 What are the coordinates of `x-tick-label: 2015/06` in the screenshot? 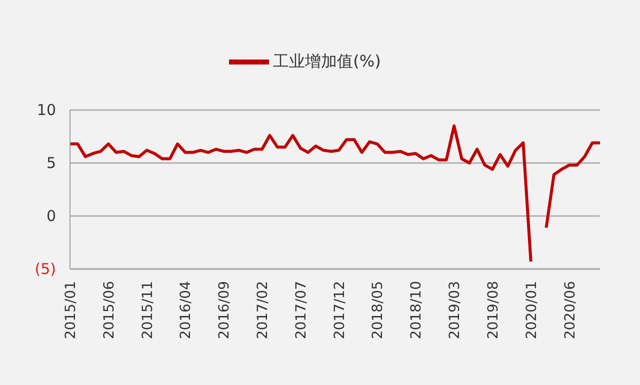 It's located at (109, 310).